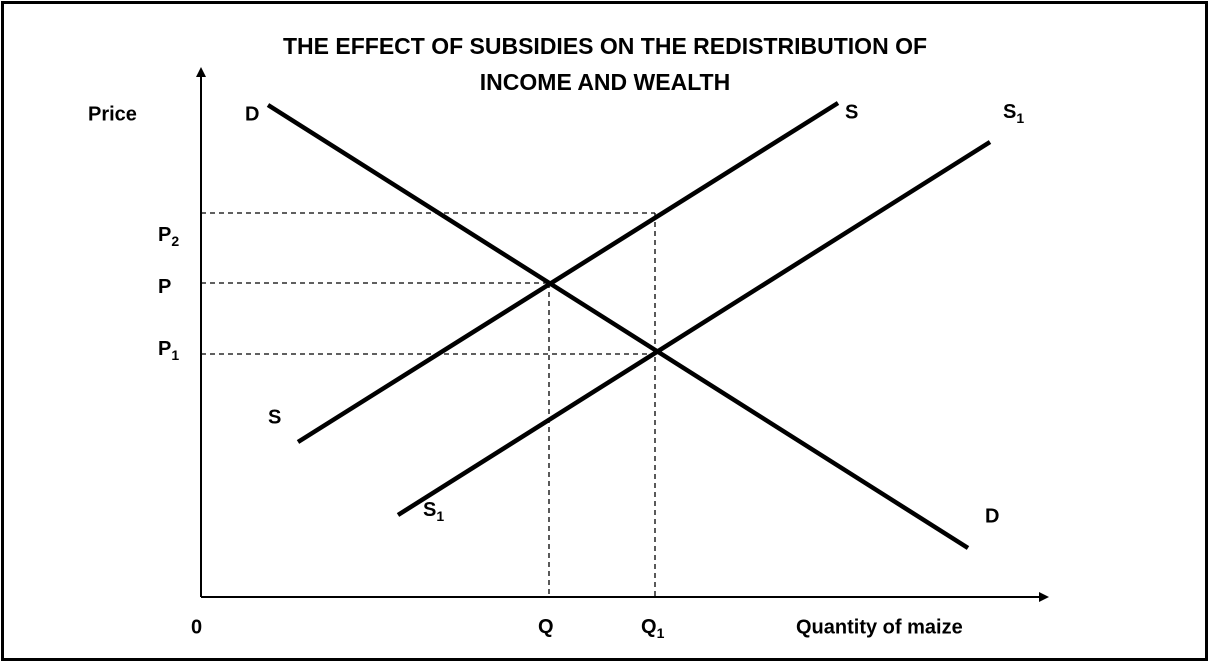 The image size is (1209, 662). I want to click on y-axis-label: Price, so click(112, 114).